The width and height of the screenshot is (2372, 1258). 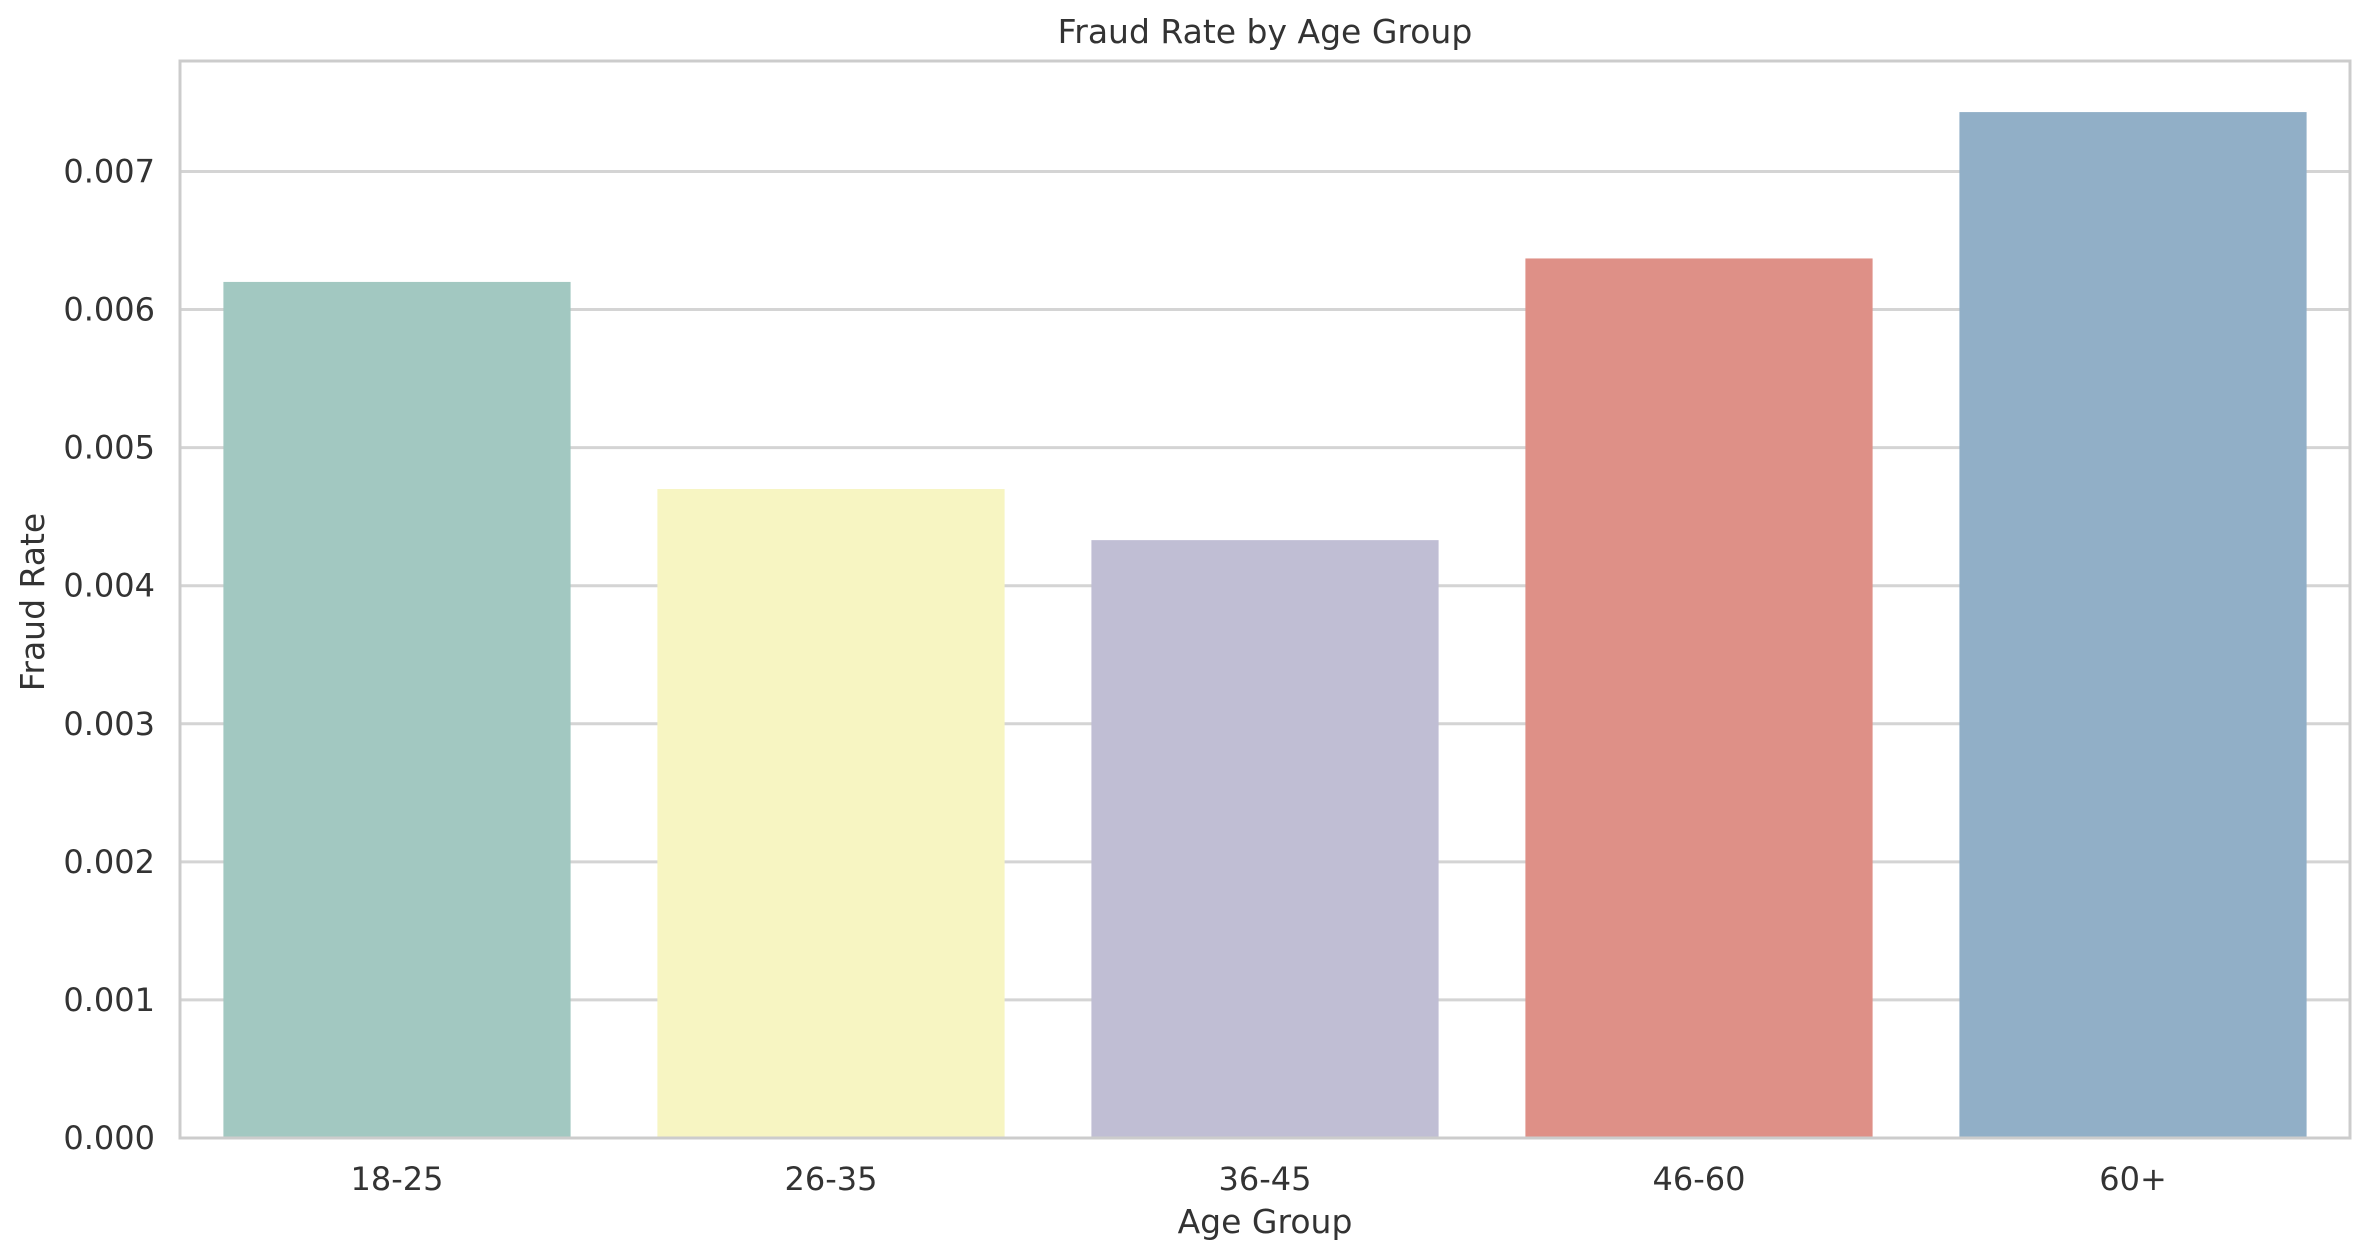 I want to click on chart-title: Fraud Rate by Age Group, so click(x=1265, y=31).